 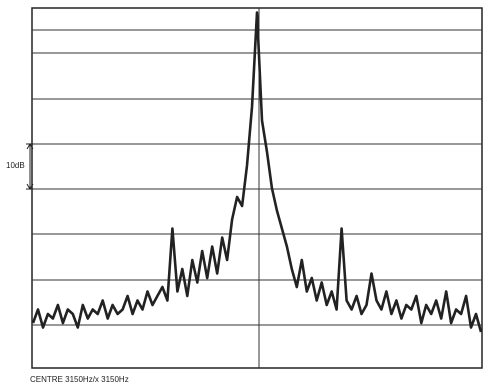 I want to click on scale-marker, so click(x=30, y=166).